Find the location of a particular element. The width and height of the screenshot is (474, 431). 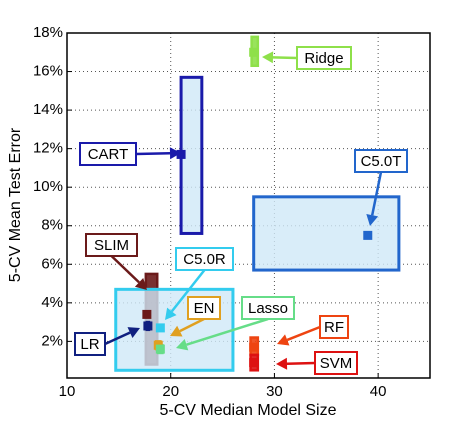

y-tick-label: 6% is located at coordinates (52, 263).